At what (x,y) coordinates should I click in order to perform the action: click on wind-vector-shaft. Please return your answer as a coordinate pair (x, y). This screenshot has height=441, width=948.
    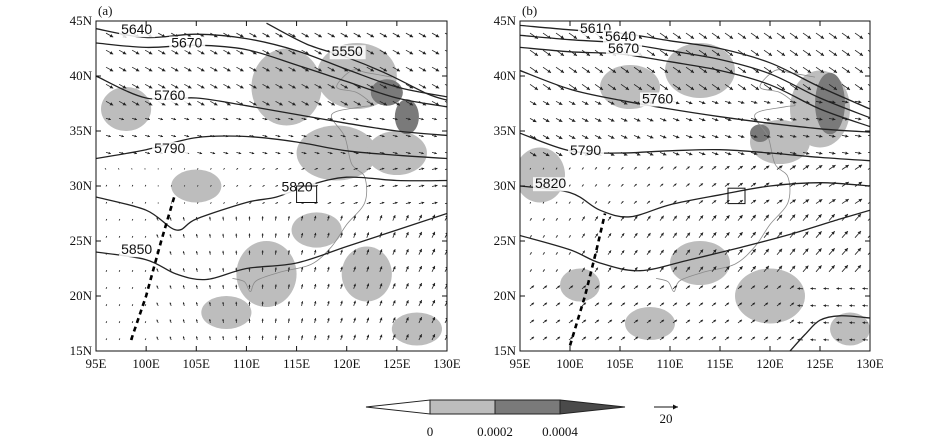
    Looking at the image, I should click on (871, 217).